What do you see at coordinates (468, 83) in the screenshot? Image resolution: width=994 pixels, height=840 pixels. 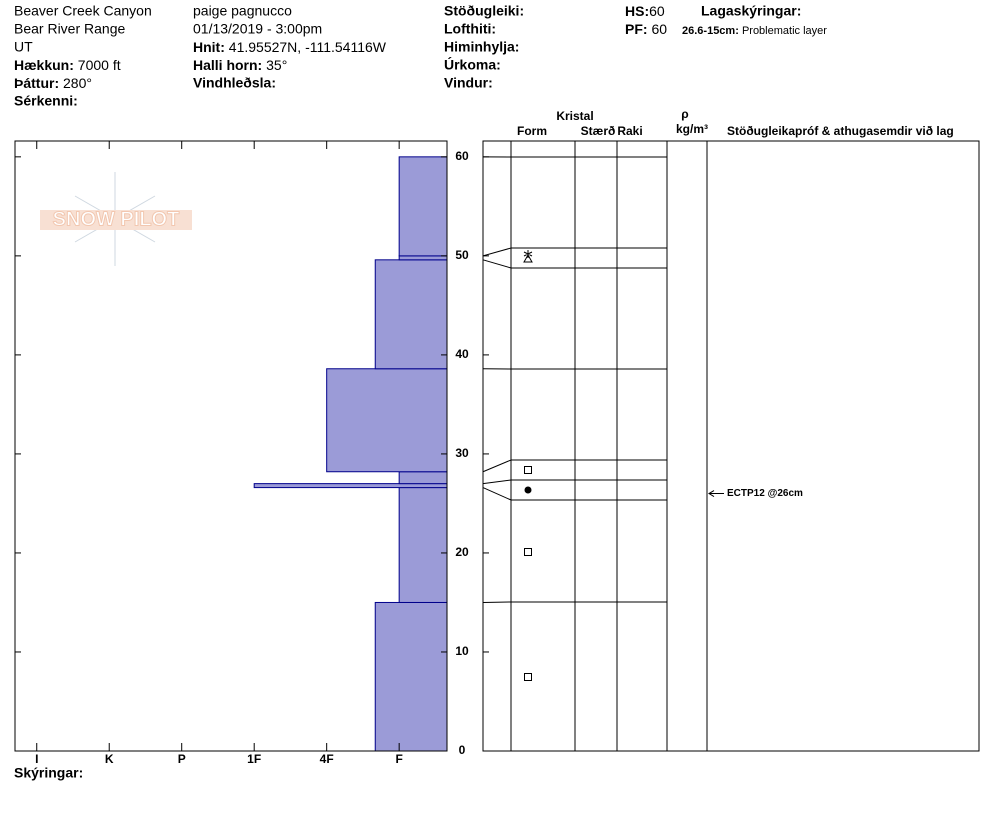 I see `wind: Vindur:` at bounding box center [468, 83].